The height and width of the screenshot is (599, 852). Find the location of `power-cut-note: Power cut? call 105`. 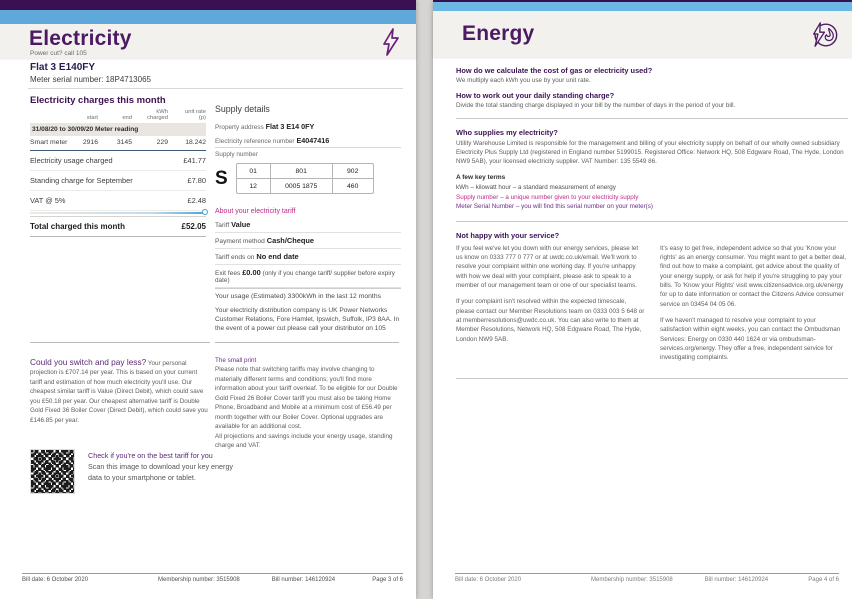

power-cut-note: Power cut? call 105 is located at coordinates (58, 53).